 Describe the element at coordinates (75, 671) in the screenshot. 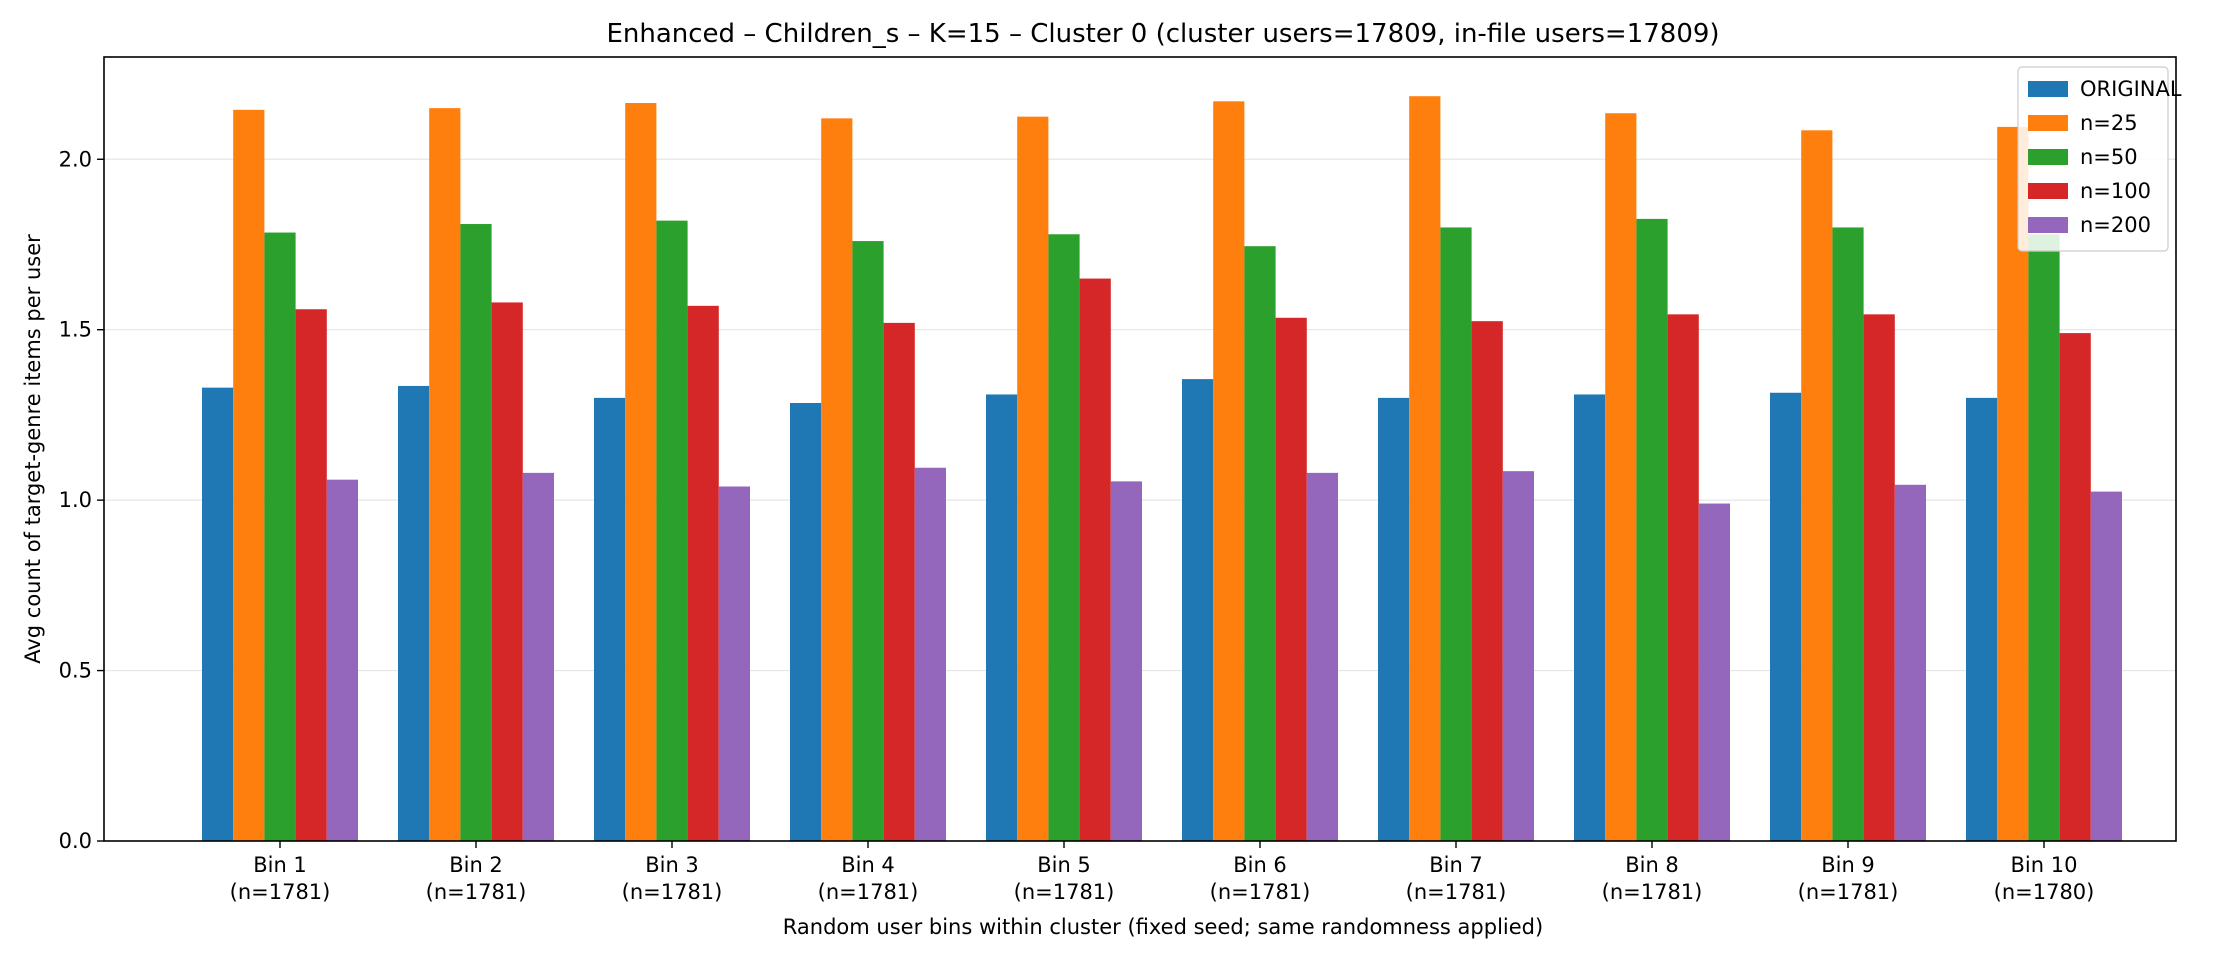

I see `y-tick-label: 0.5` at that location.